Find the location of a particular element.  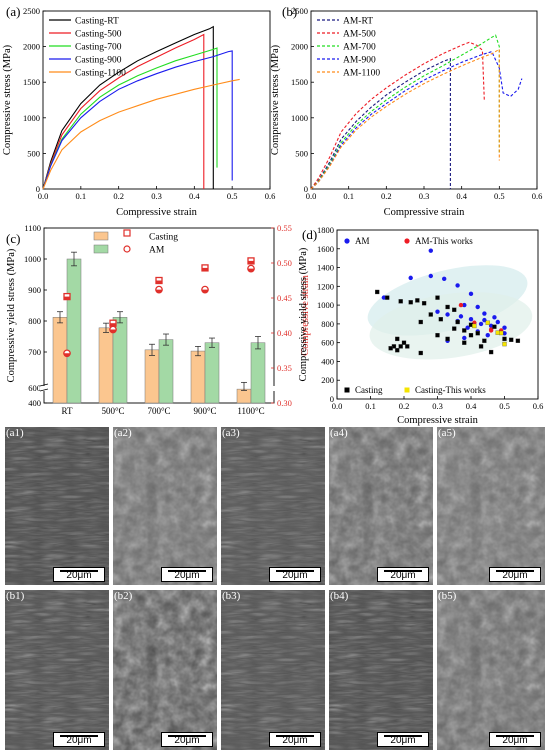

panel-label-c: (c) is located at coordinates (13, 238).